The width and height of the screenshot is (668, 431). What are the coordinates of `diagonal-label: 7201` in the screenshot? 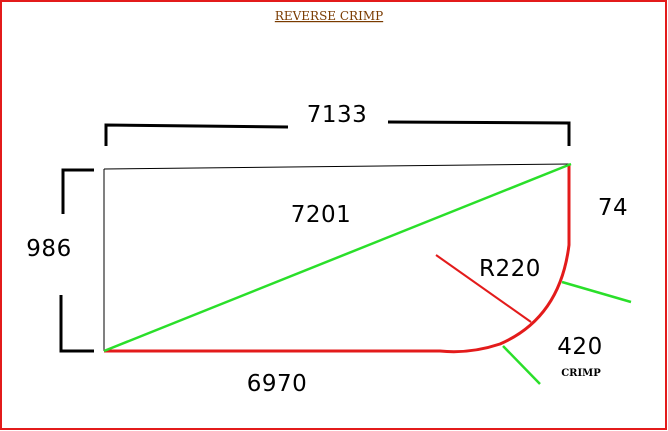 It's located at (321, 215).